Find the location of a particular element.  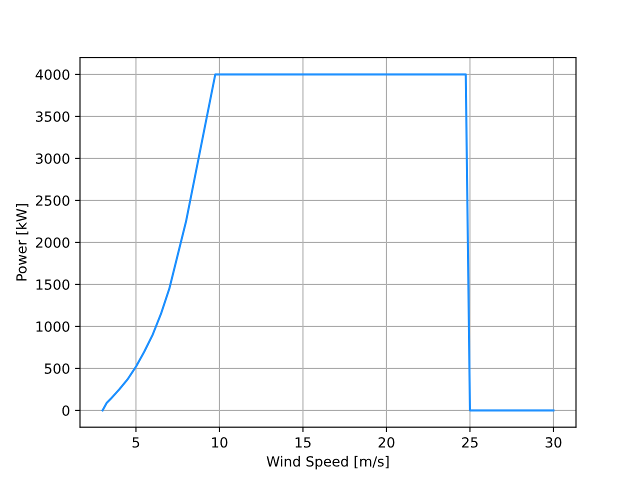

x-tick-label: 15 is located at coordinates (303, 442).